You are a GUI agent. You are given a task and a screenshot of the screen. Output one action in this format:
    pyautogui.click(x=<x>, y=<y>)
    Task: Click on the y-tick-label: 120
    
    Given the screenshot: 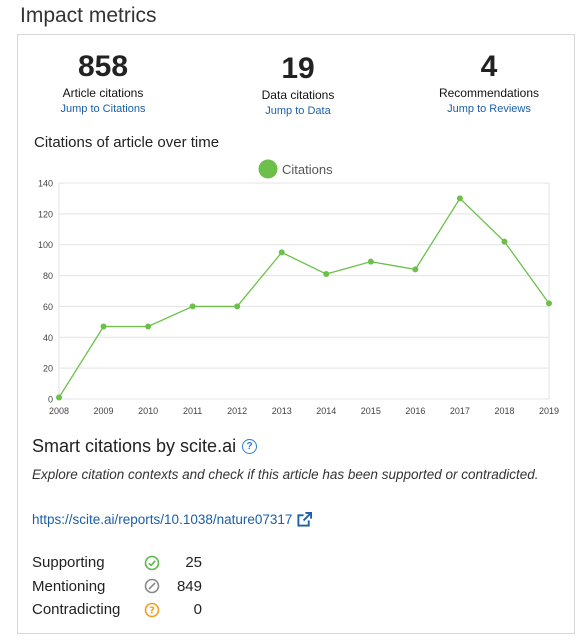 What is the action you would take?
    pyautogui.click(x=45, y=214)
    